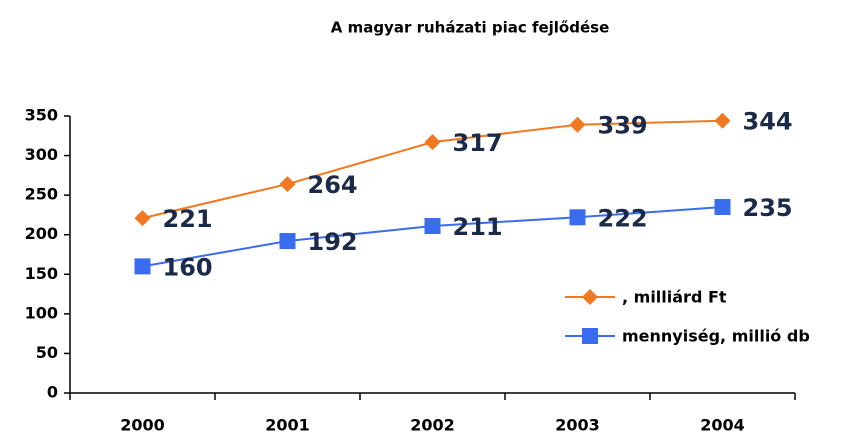 The height and width of the screenshot is (436, 849). What do you see at coordinates (41, 194) in the screenshot?
I see `y-tick-label: 250` at bounding box center [41, 194].